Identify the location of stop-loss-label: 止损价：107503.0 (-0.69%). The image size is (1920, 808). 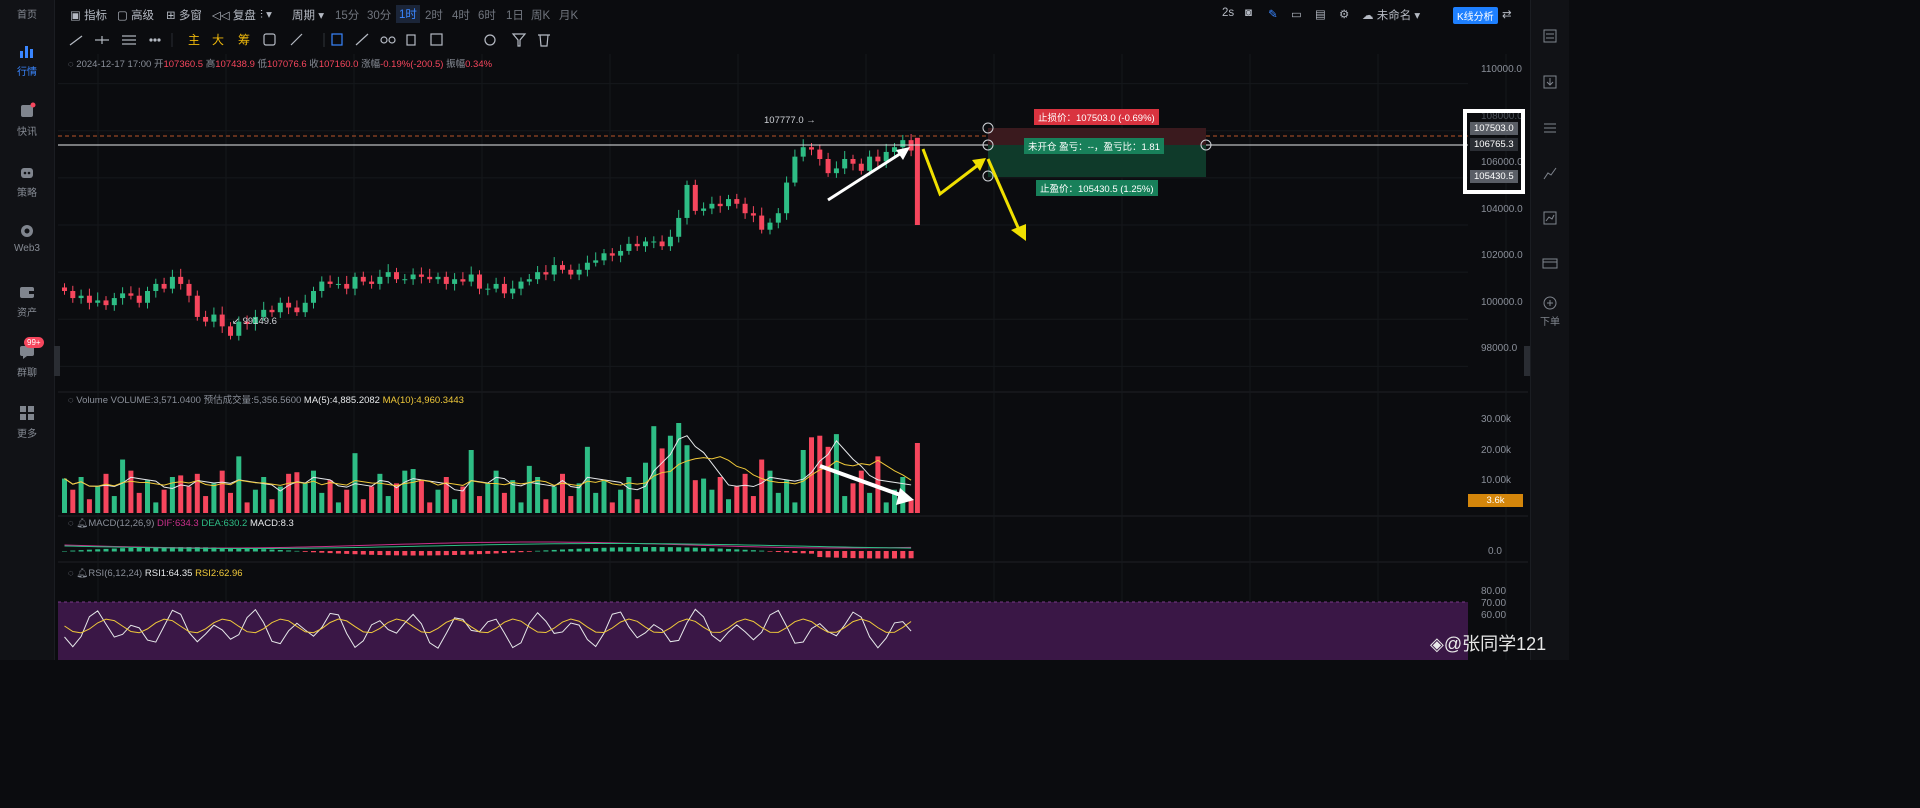
(1096, 117).